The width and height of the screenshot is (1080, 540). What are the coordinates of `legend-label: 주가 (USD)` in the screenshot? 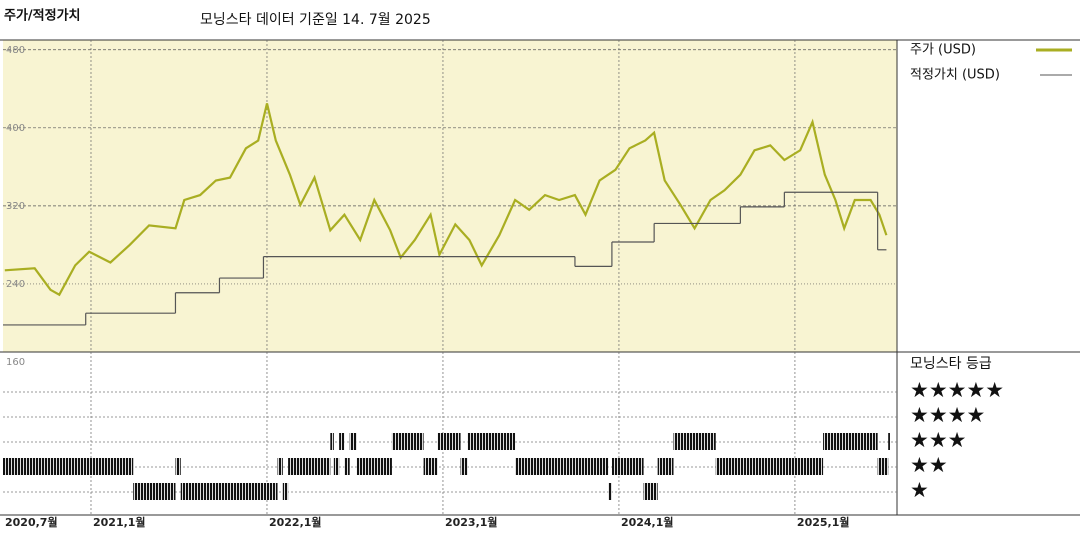 It's located at (943, 50).